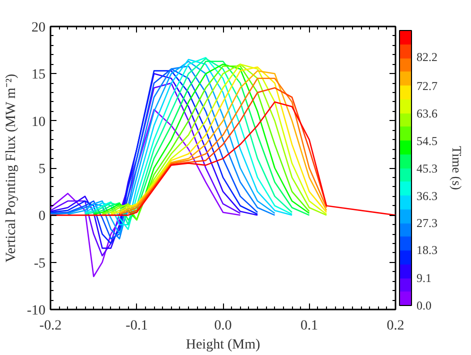 The image size is (471, 355). What do you see at coordinates (137, 326) in the screenshot?
I see `x-tick-label: -0.1` at bounding box center [137, 326].